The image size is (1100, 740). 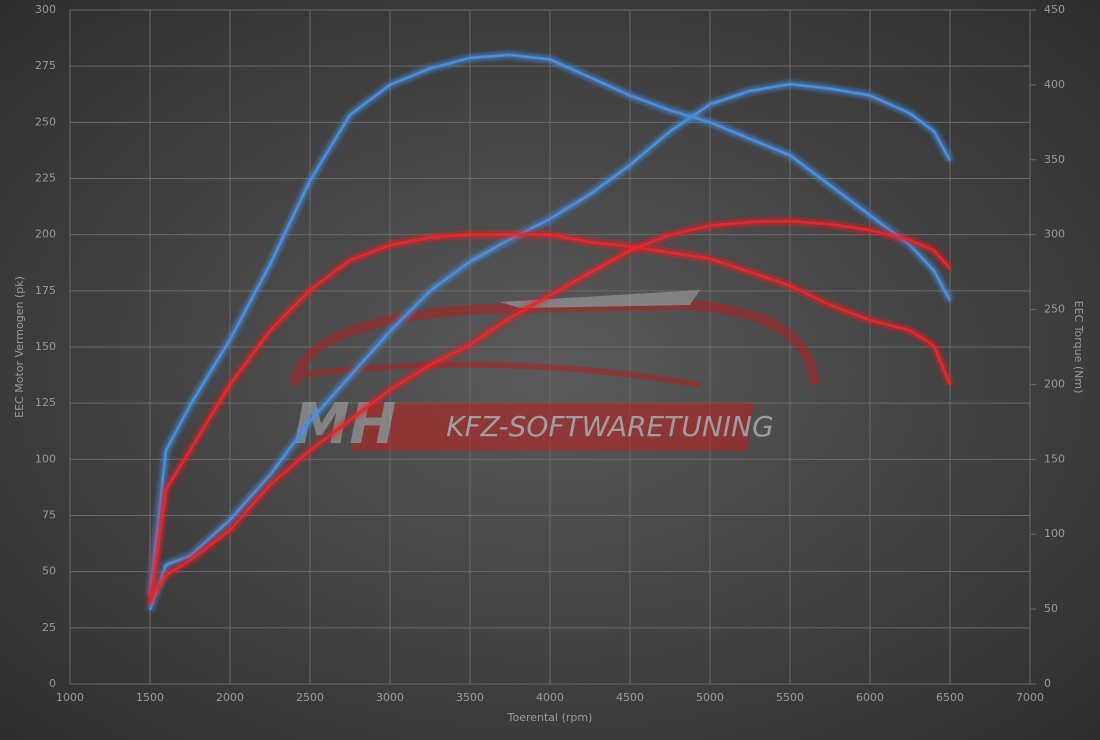 What do you see at coordinates (1054, 383) in the screenshot?
I see `y2-tick-label: 200` at bounding box center [1054, 383].